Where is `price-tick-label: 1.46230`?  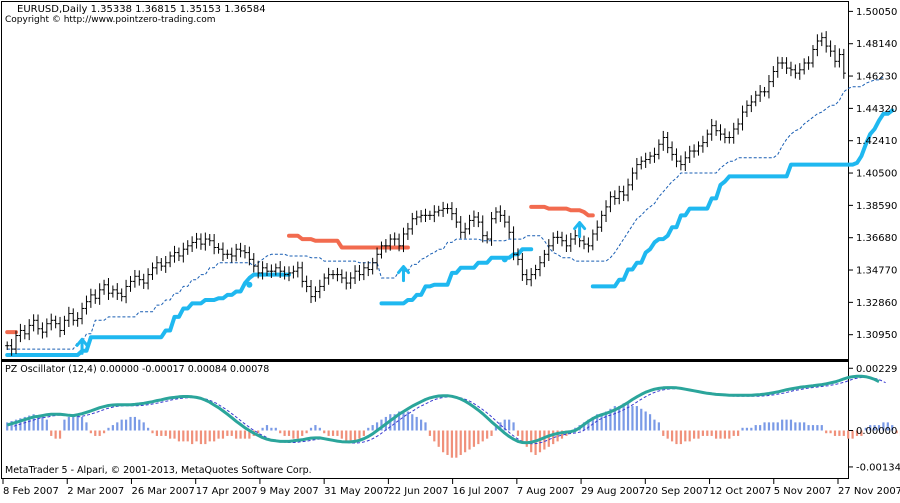
price-tick-label: 1.46230 is located at coordinates (876, 77).